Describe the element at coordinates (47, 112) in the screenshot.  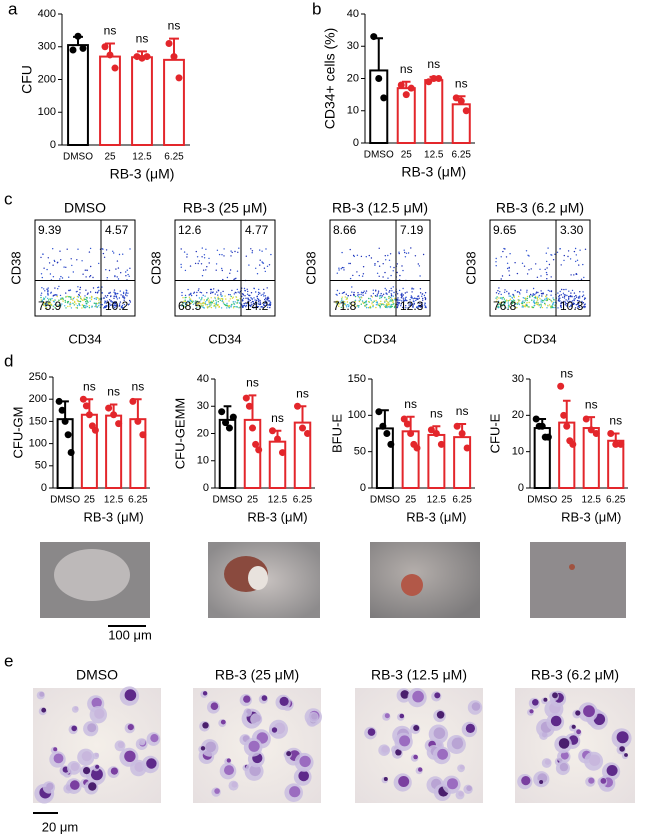
I see `y-tick-label: 100` at that location.